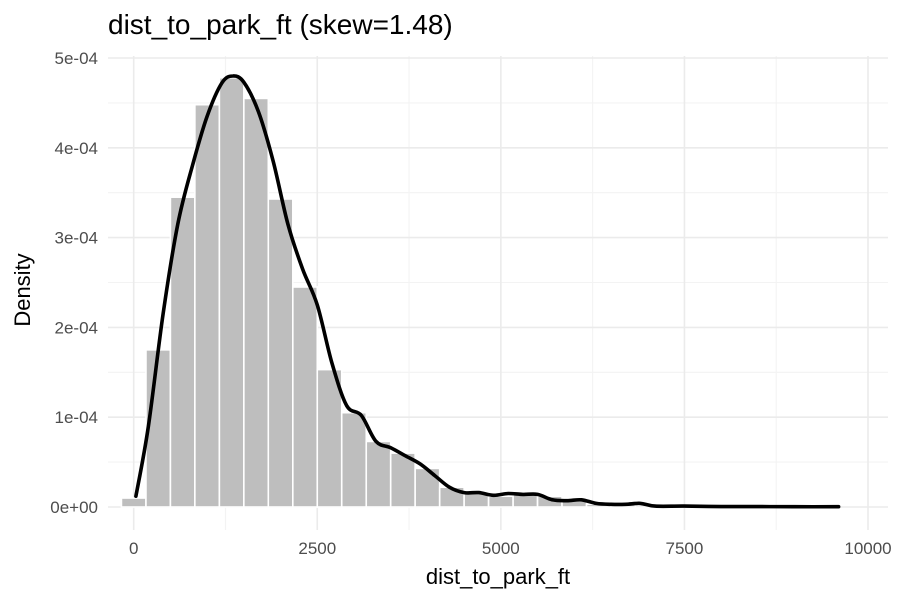 This screenshot has width=900, height=600. Describe the element at coordinates (76, 327) in the screenshot. I see `y-tick-label: 2e-04` at that location.